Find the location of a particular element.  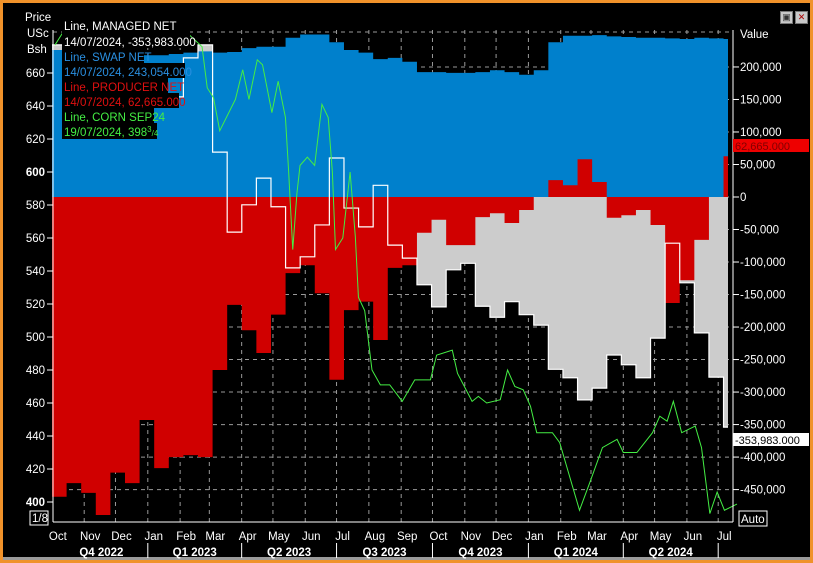

legend-swap-value: 14/07/2024, 243,054.000 is located at coordinates (128, 73).